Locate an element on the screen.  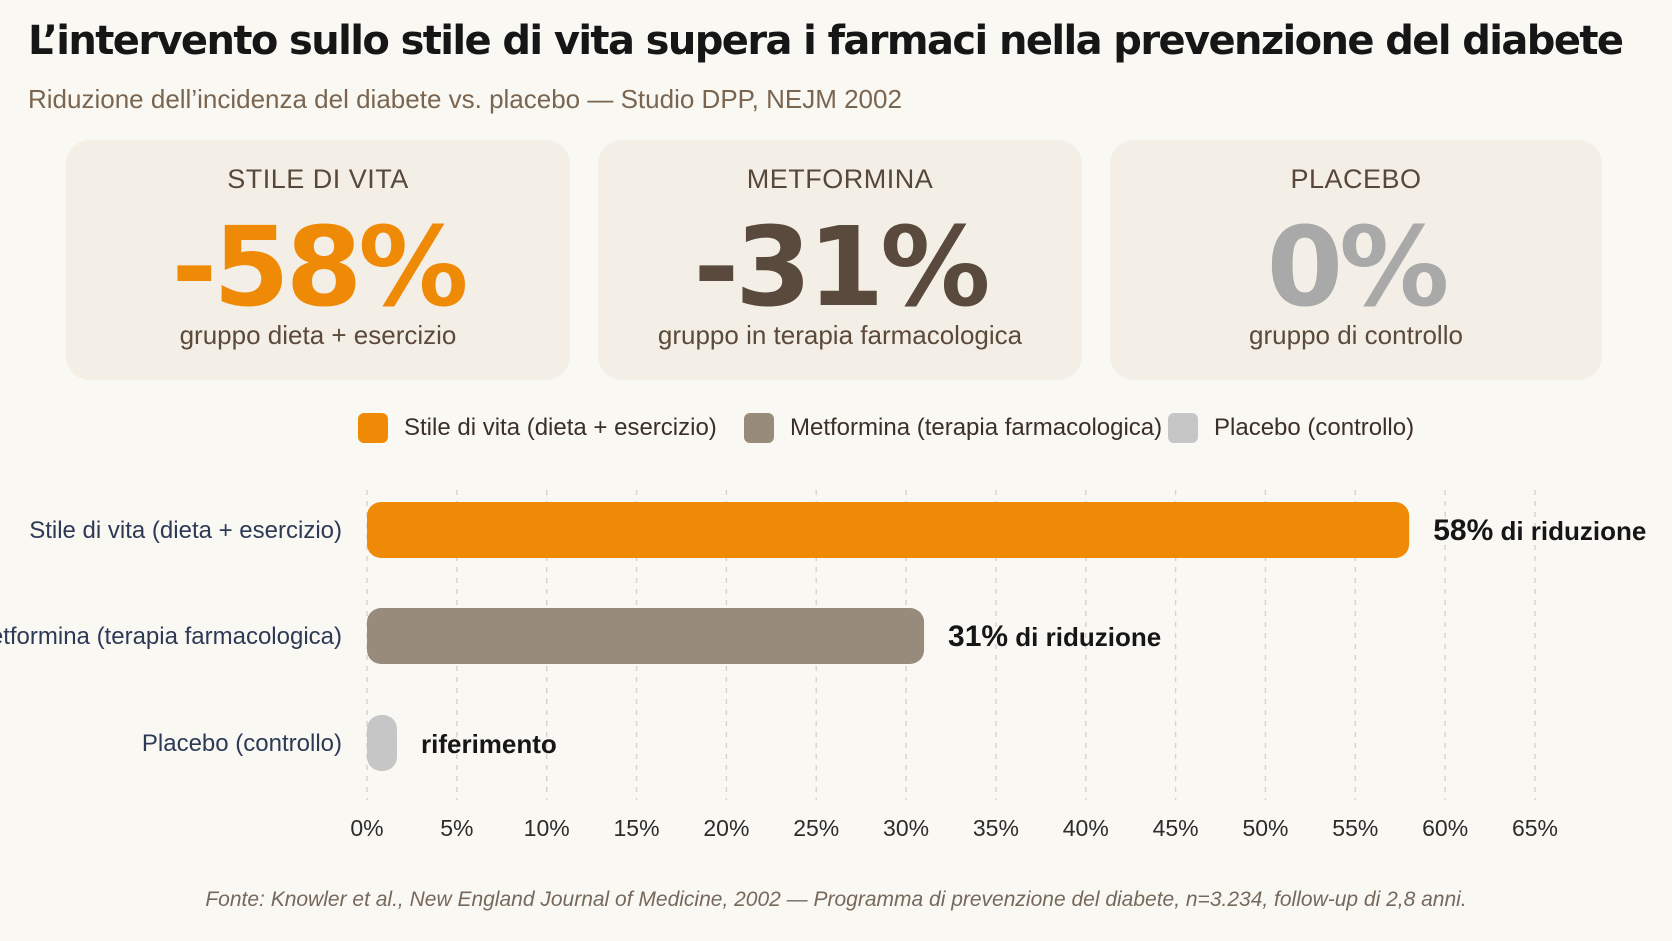
stat-card-description: gruppo in terapia farmacologica is located at coordinates (840, 335).